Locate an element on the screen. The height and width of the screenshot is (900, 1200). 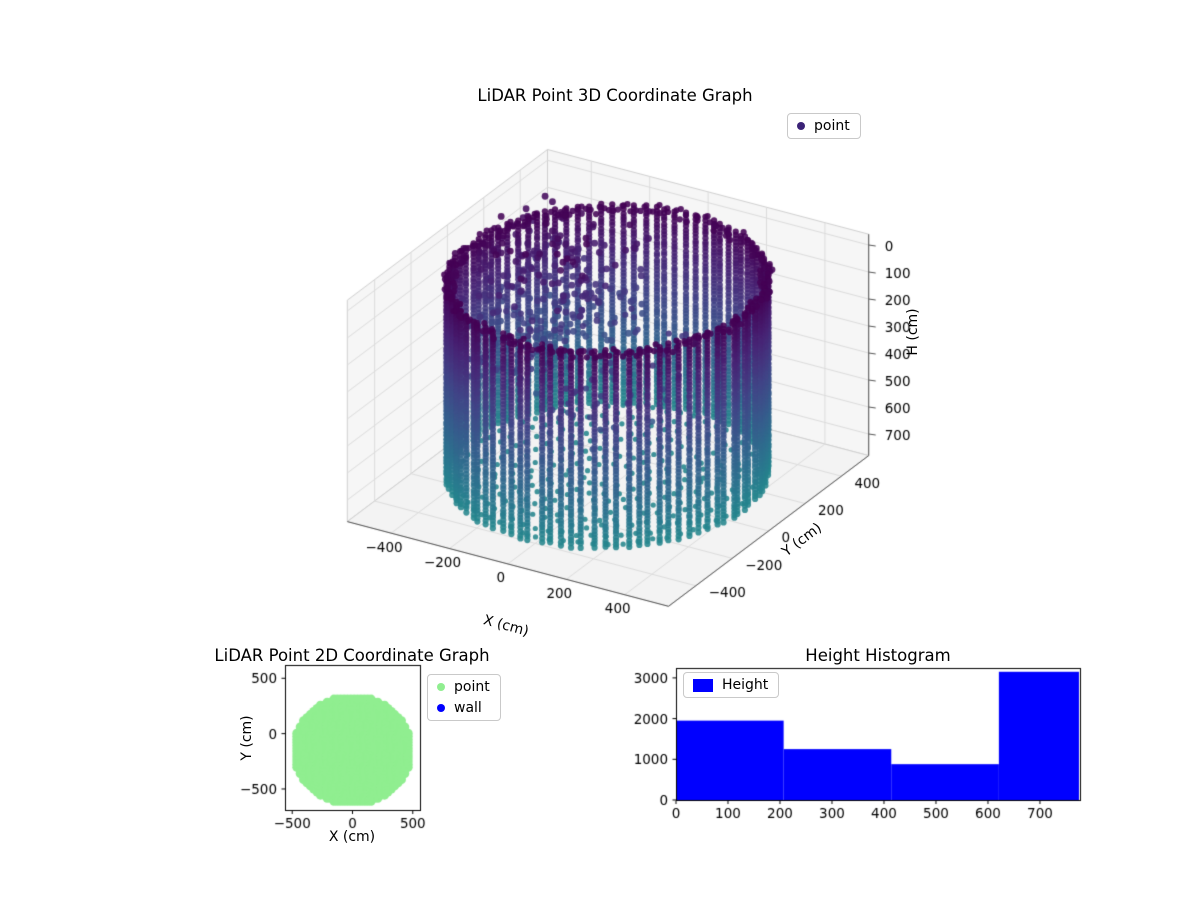
plot2d-legend: point wall is located at coordinates (464, 697).